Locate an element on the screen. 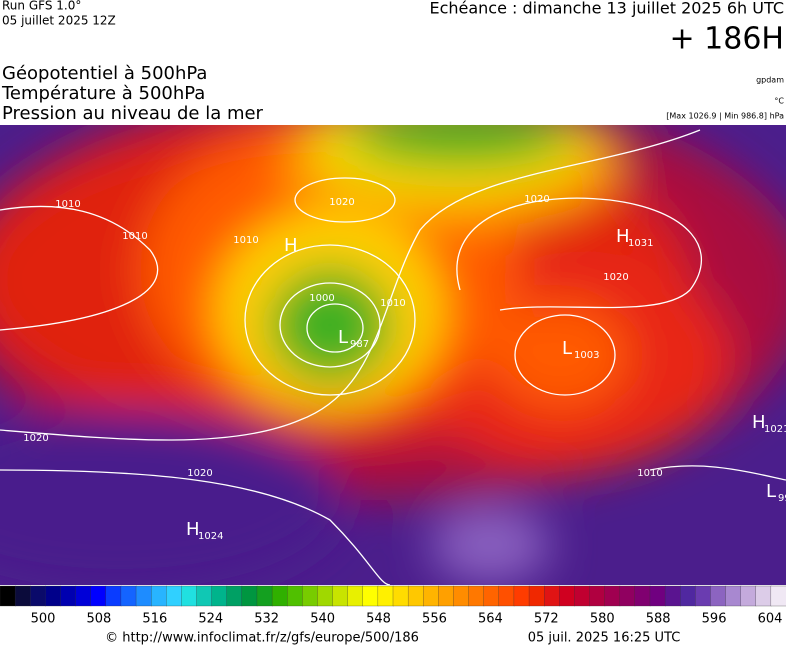  unit-label: °C is located at coordinates (779, 101).